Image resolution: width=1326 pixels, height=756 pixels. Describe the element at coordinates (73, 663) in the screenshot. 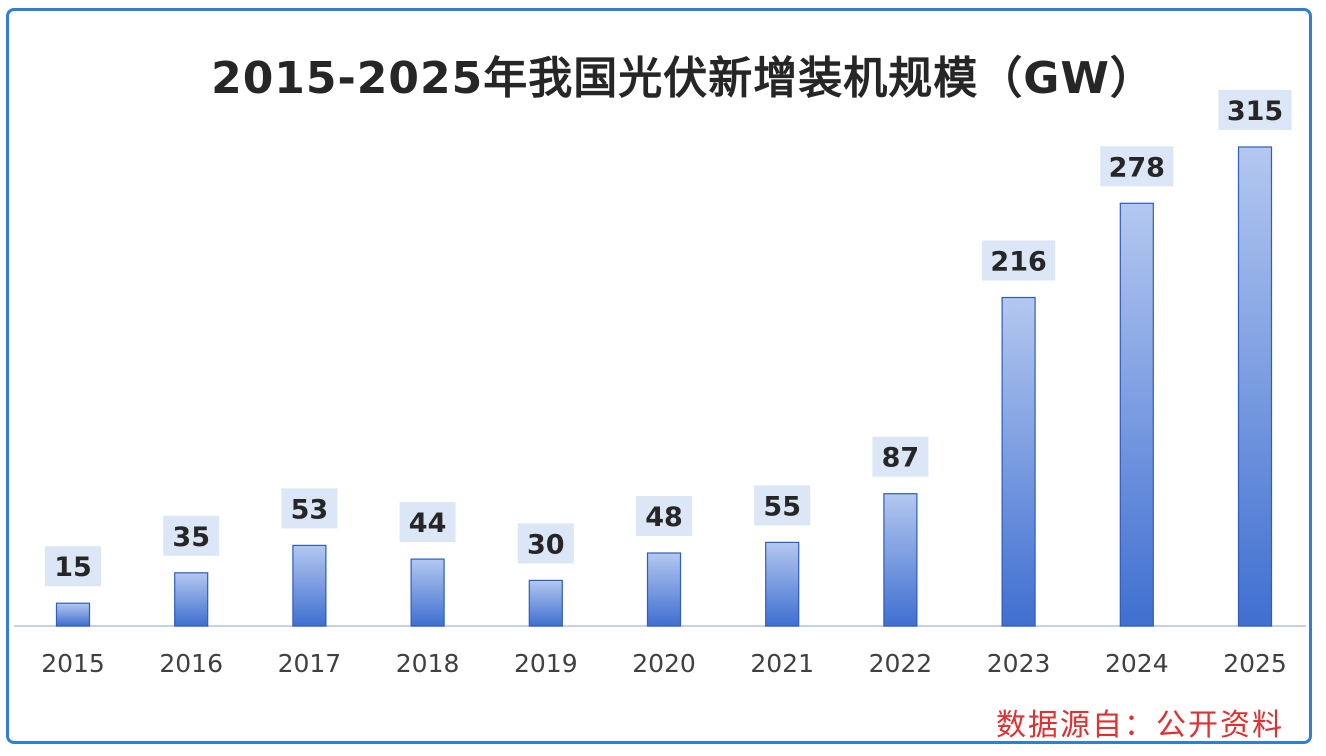

I see `x-tick-label-2015: 2015` at that location.